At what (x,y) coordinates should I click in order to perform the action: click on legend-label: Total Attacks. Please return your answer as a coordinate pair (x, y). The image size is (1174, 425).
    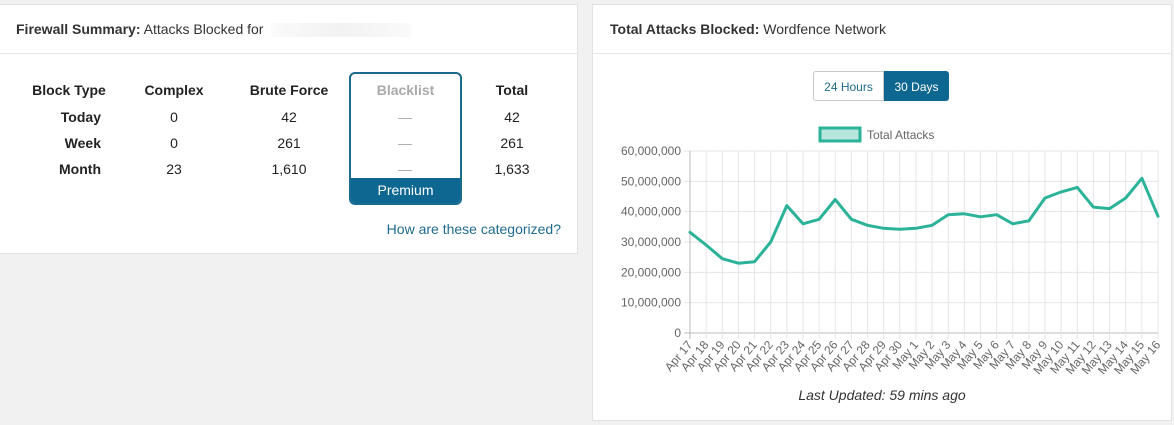
    Looking at the image, I should click on (900, 135).